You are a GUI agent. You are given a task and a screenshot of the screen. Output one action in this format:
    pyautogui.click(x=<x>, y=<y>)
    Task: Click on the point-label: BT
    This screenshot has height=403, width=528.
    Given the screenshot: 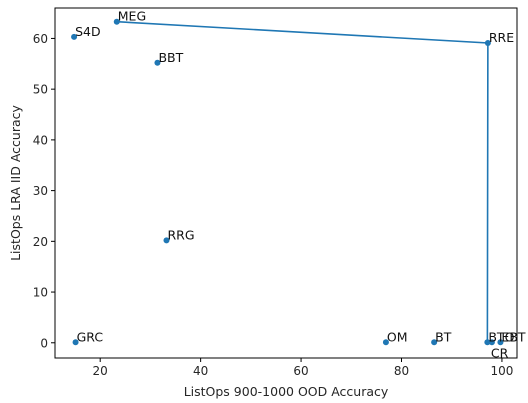 What is the action you would take?
    pyautogui.click(x=443, y=336)
    